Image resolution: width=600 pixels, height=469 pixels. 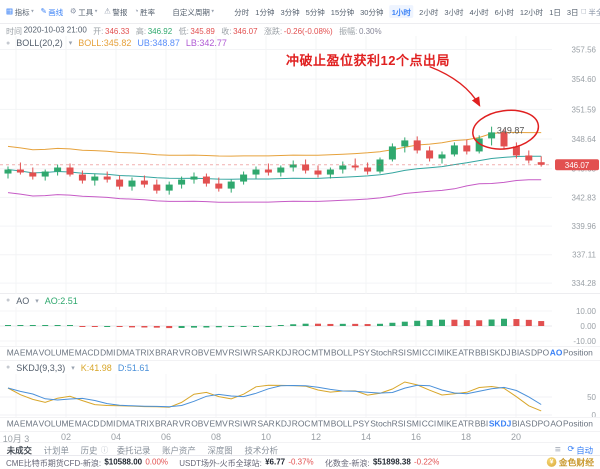 What do you see at coordinates (115, 11) in the screenshot?
I see `tool-button-警报: ⚠ 警报` at bounding box center [115, 11].